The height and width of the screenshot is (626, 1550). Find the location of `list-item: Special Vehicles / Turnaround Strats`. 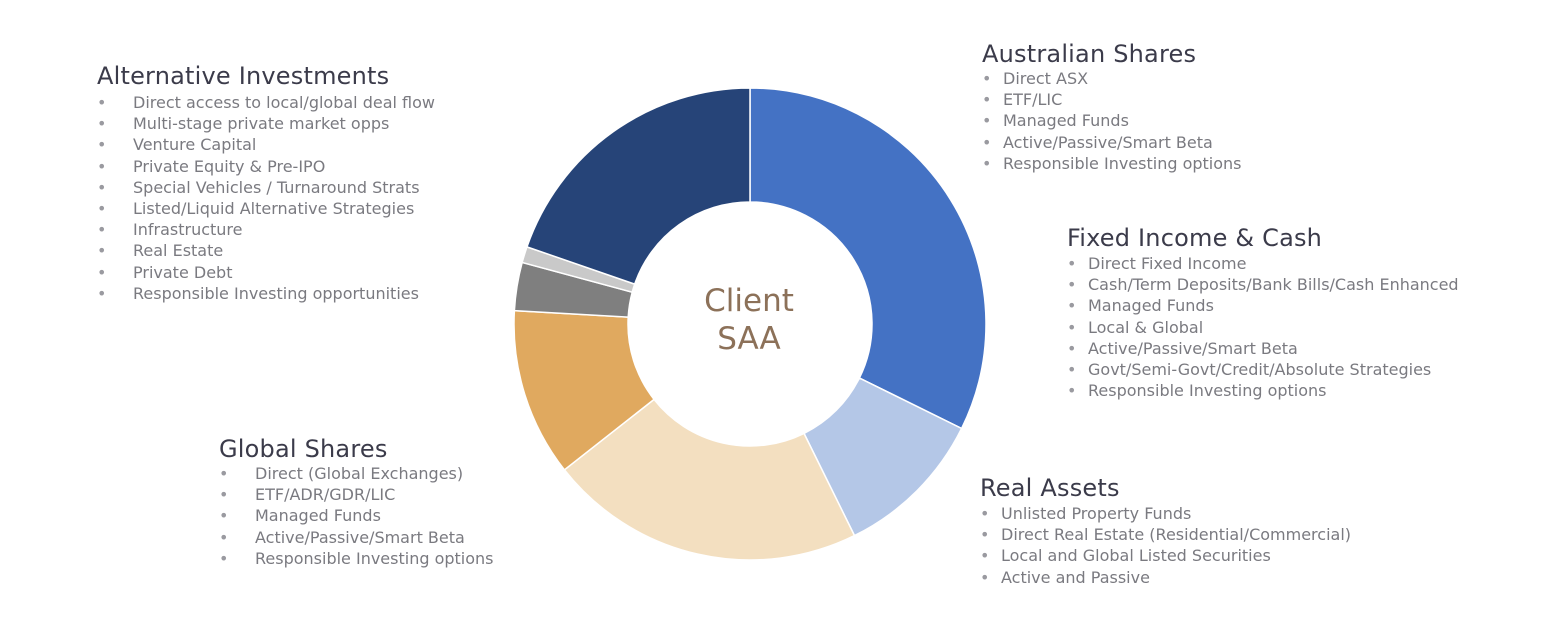

list-item: Special Vehicles / Turnaround Strats is located at coordinates (266, 187).